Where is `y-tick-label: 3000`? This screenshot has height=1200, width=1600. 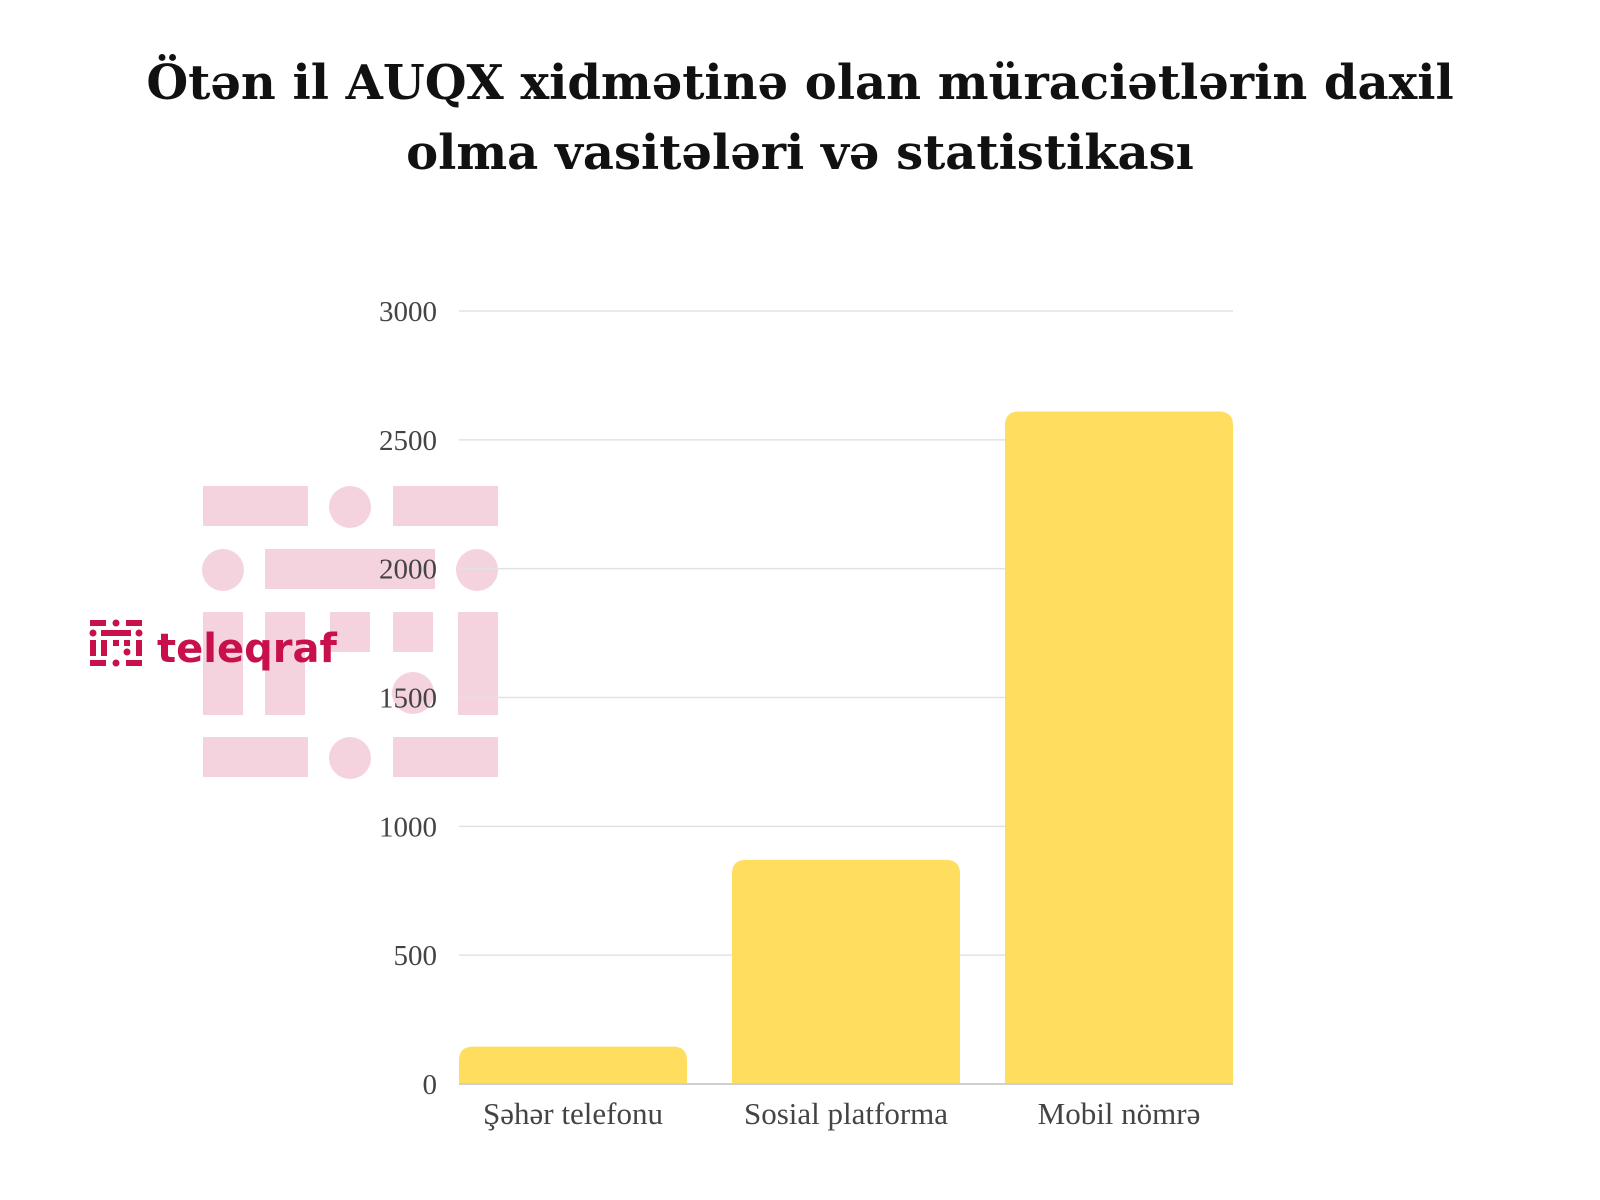 y-tick-label: 3000 is located at coordinates (408, 312).